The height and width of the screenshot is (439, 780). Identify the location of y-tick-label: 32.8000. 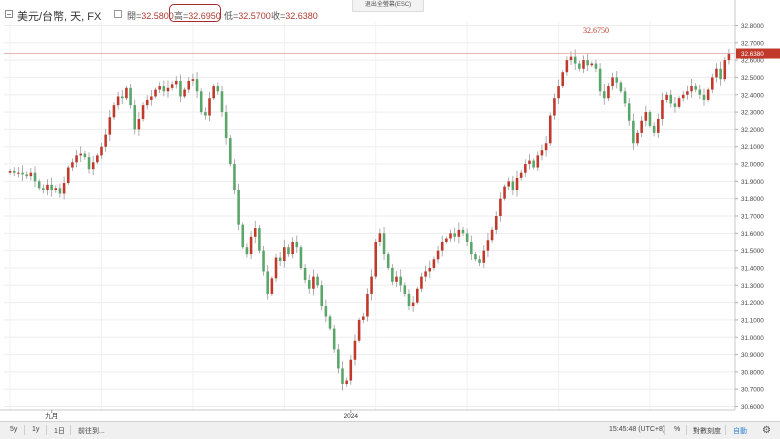
(752, 26).